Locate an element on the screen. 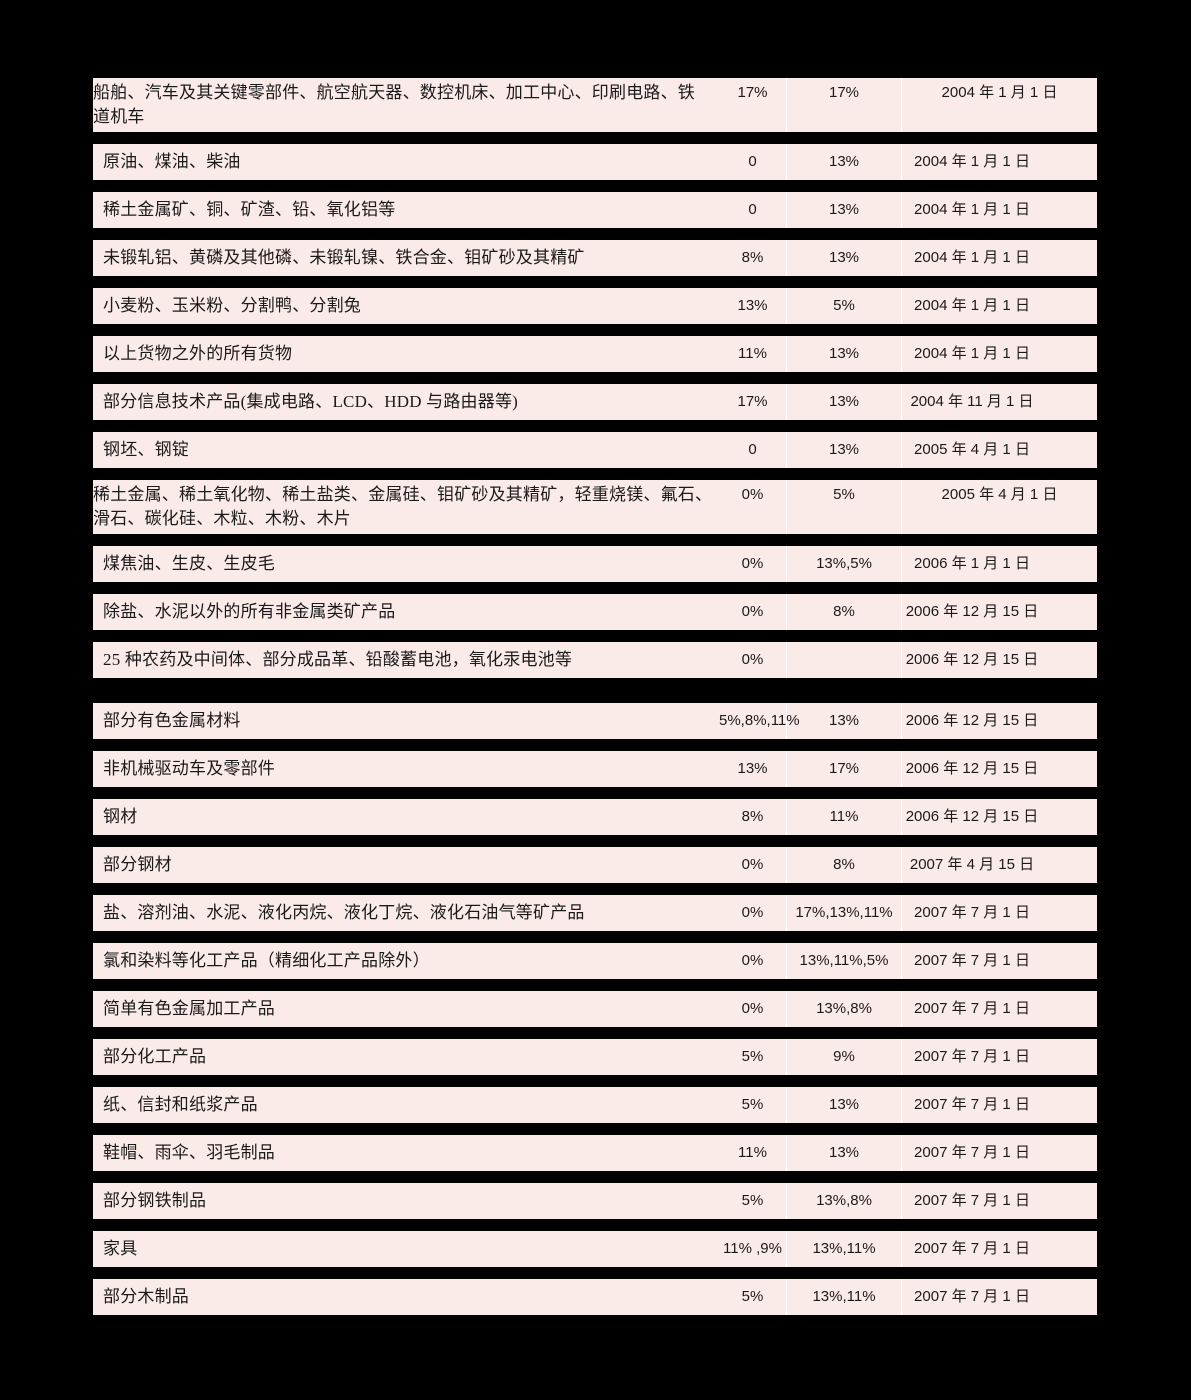 The height and width of the screenshot is (1400, 1191). table-row: 稀土金属矿、铜、矿渣、铅、氧化铝等 0 13% 2004 年 1 月 1 日 is located at coordinates (595, 210).